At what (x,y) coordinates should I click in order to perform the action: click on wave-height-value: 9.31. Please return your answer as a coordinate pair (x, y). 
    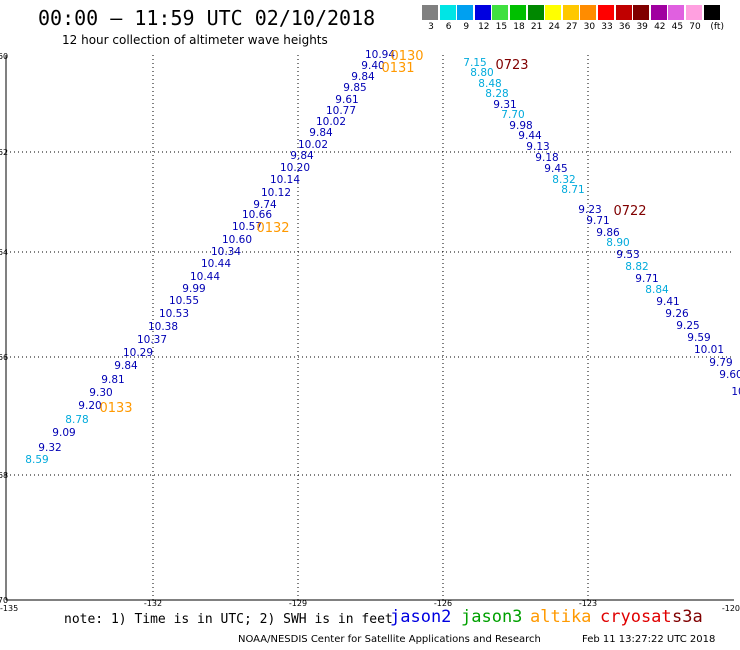
    Looking at the image, I should click on (504, 105).